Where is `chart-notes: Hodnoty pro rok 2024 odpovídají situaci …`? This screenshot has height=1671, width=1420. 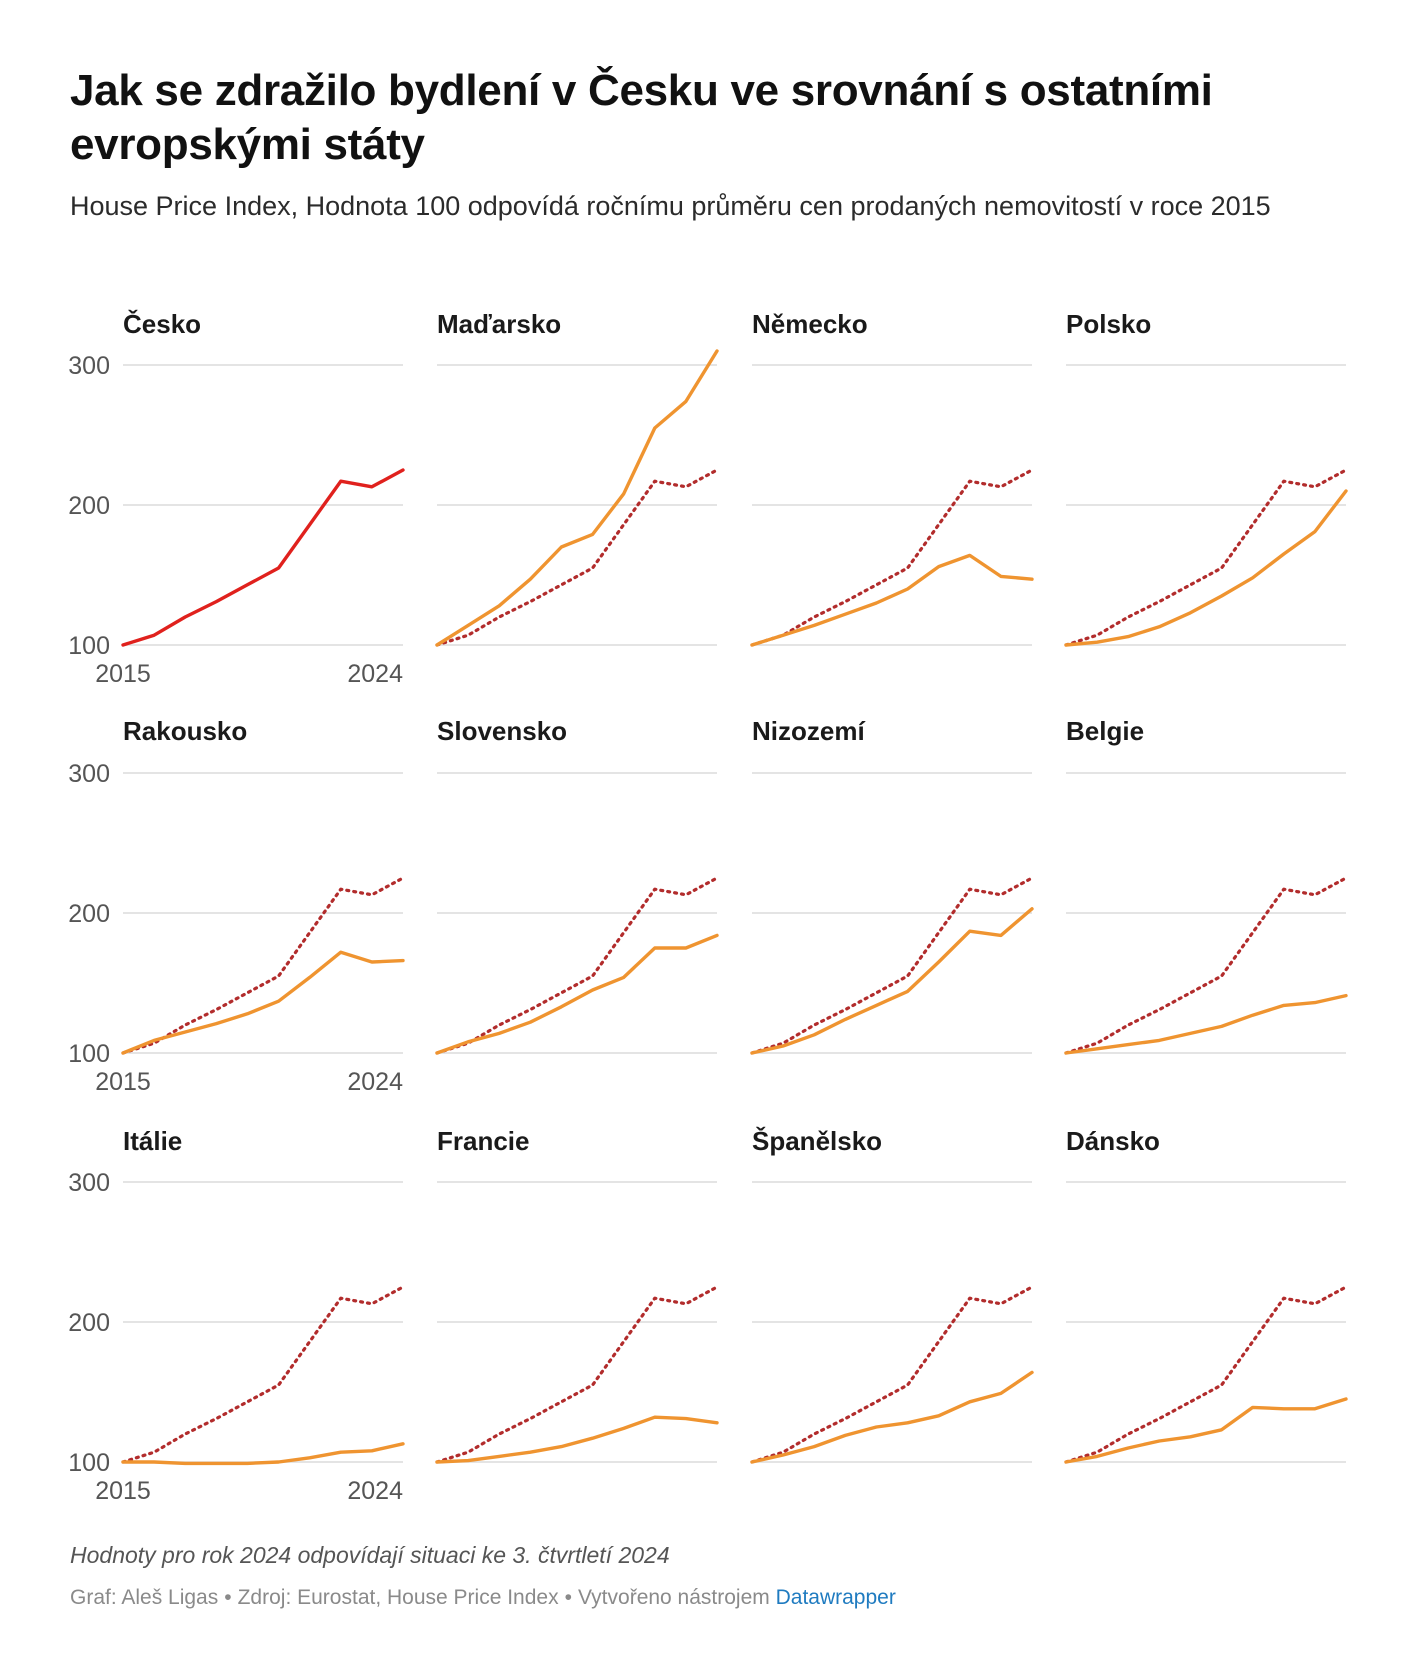 chart-notes: Hodnoty pro rok 2024 odpovídají situaci … is located at coordinates (370, 1555).